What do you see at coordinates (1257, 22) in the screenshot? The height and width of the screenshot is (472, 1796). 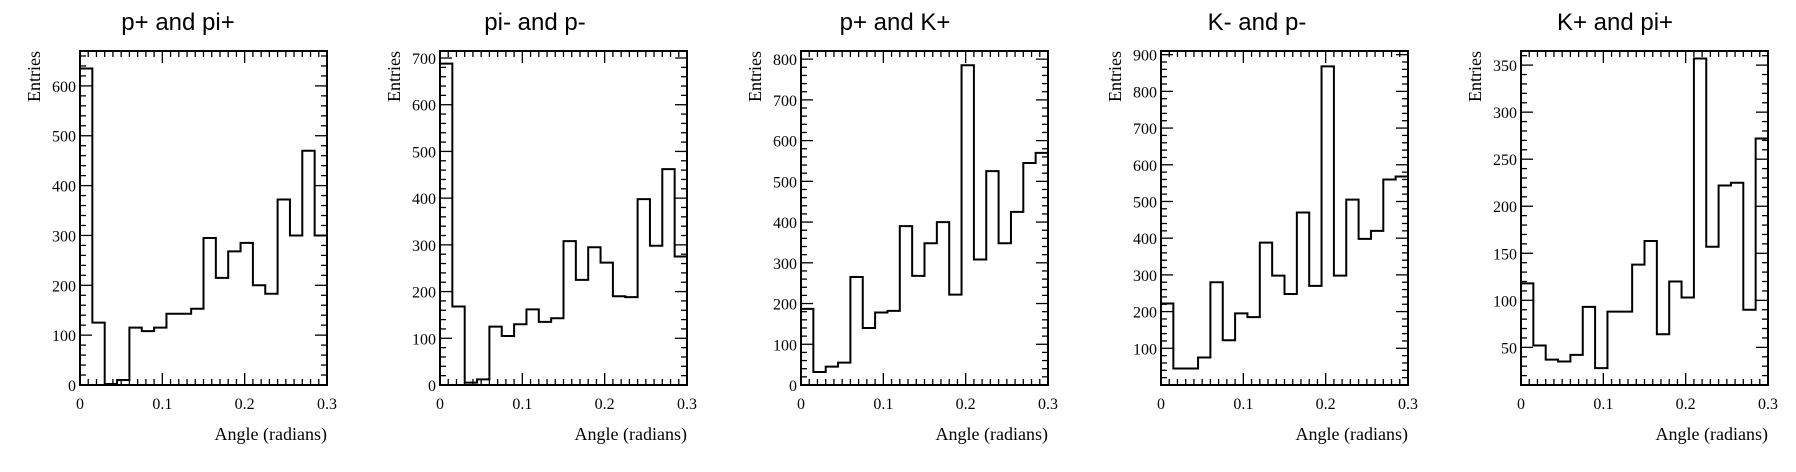 I see `panel-title: K- and p-` at bounding box center [1257, 22].